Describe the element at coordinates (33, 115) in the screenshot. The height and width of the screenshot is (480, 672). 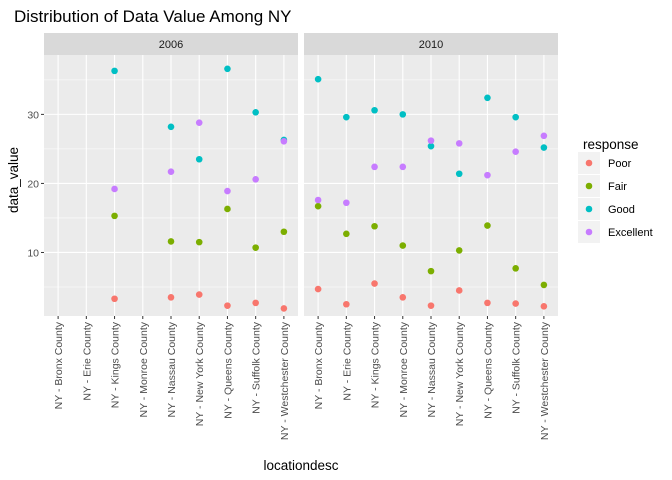
I see `y-tick-label: 30` at that location.